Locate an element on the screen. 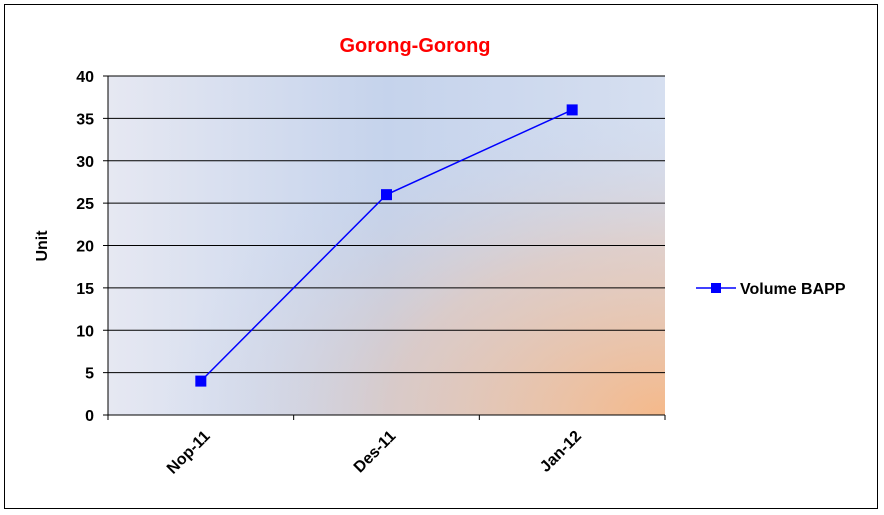 The width and height of the screenshot is (884, 515). y-tick-label: 35 is located at coordinates (85, 119).